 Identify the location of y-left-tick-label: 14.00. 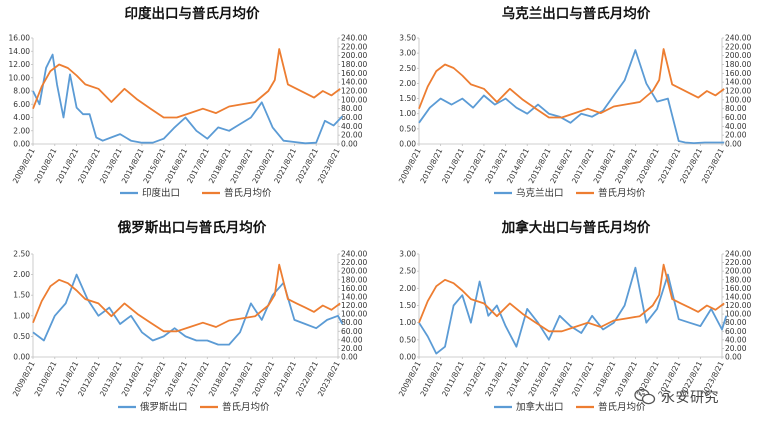
(20, 51).